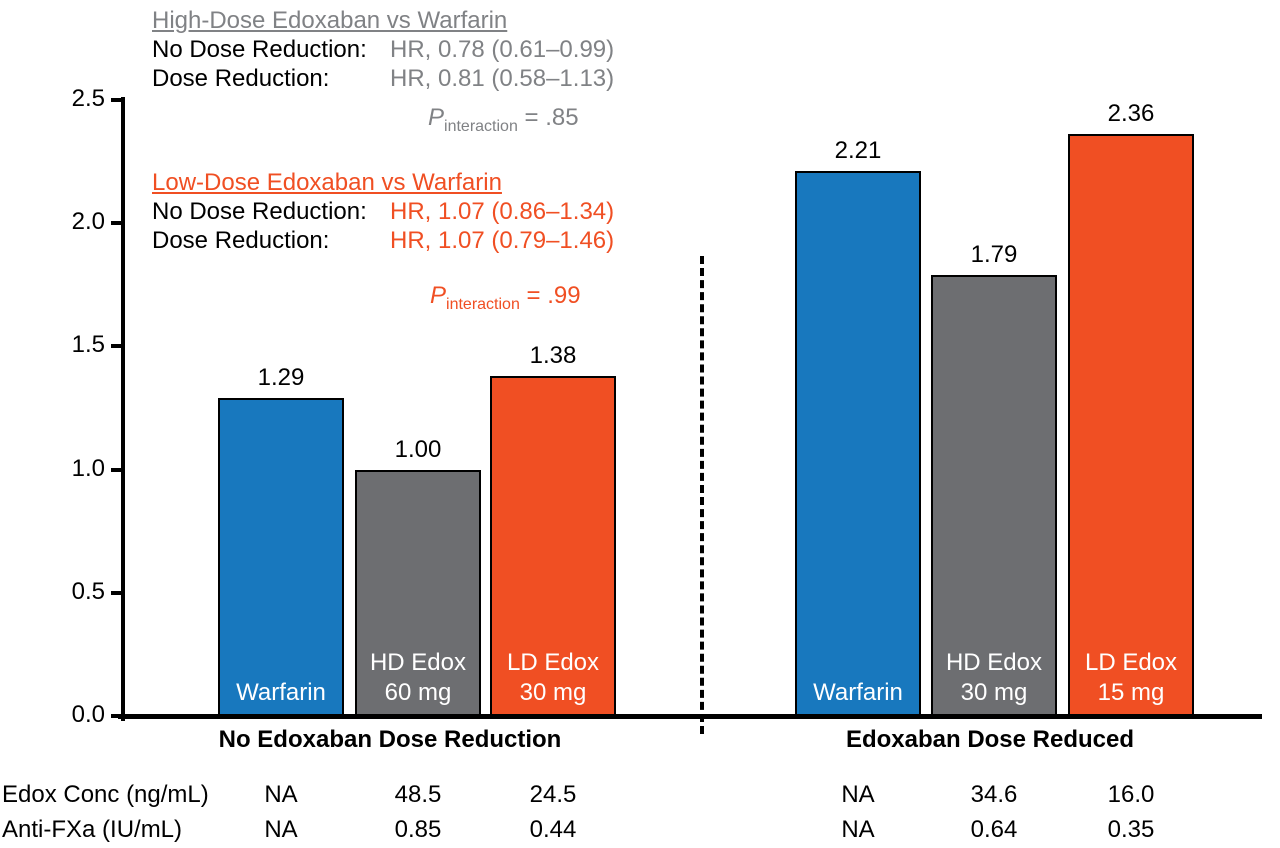 This screenshot has height=848, width=1280. I want to click on table-cell: 24.5, so click(553, 794).